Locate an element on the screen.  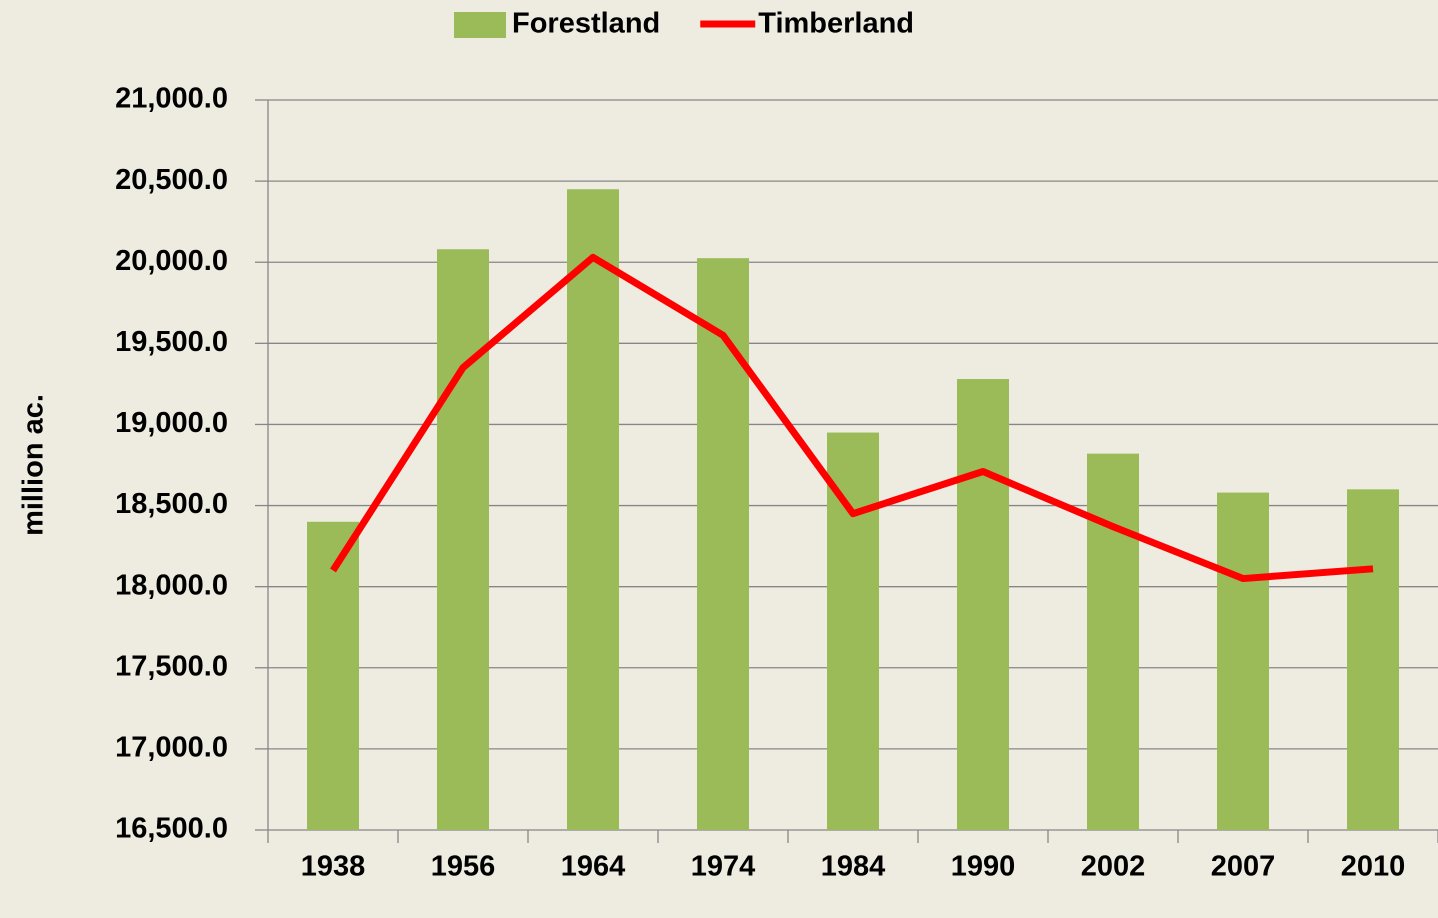
x-tick-label: 1964 is located at coordinates (593, 867).